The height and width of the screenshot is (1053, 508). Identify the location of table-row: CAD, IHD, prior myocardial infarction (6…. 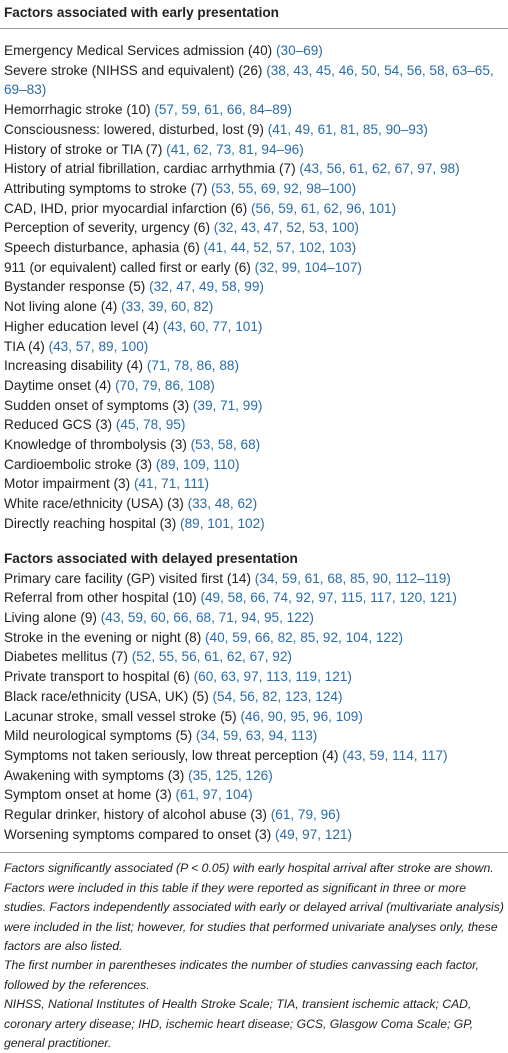
(254, 209).